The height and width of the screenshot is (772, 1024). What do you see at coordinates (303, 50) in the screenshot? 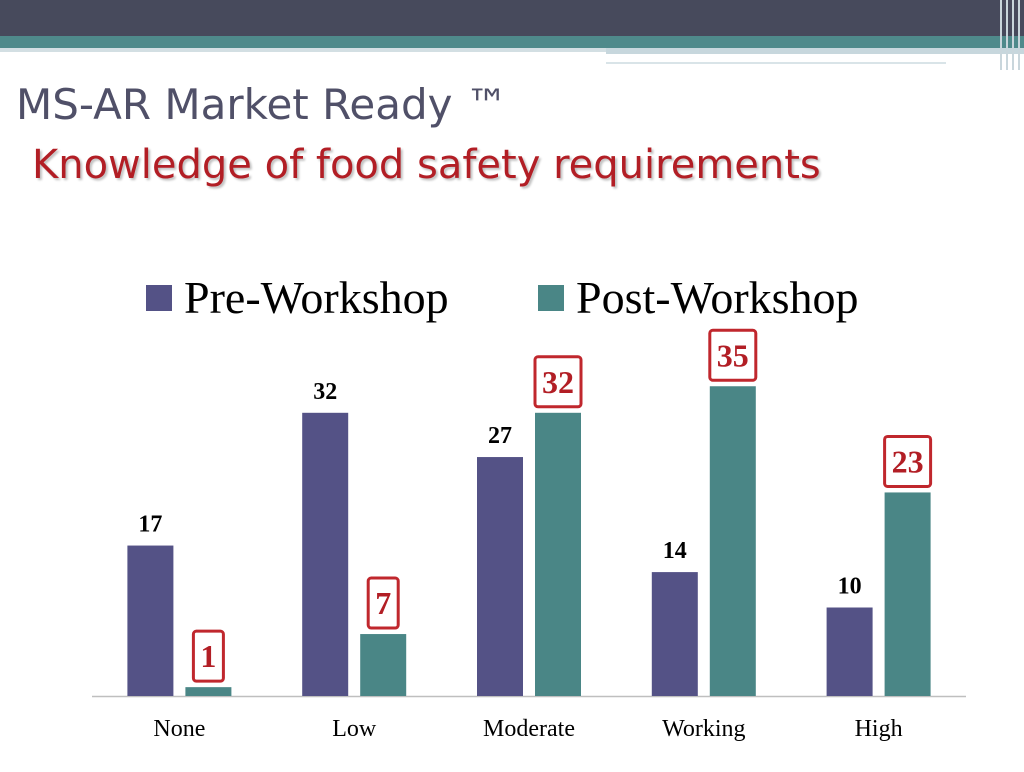
I see `top-banner-light-strip` at bounding box center [303, 50].